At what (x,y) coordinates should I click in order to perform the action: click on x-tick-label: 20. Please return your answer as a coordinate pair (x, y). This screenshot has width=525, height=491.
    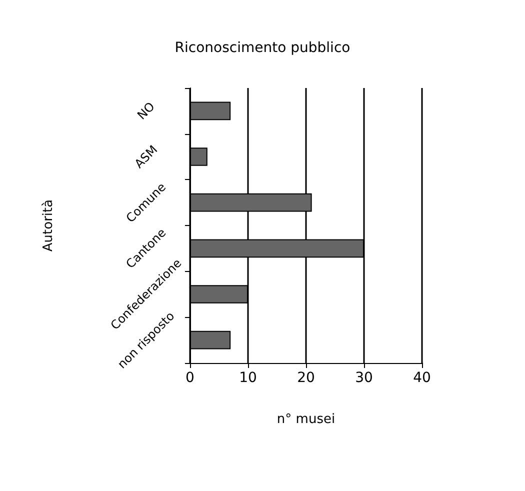
    Looking at the image, I should click on (306, 378).